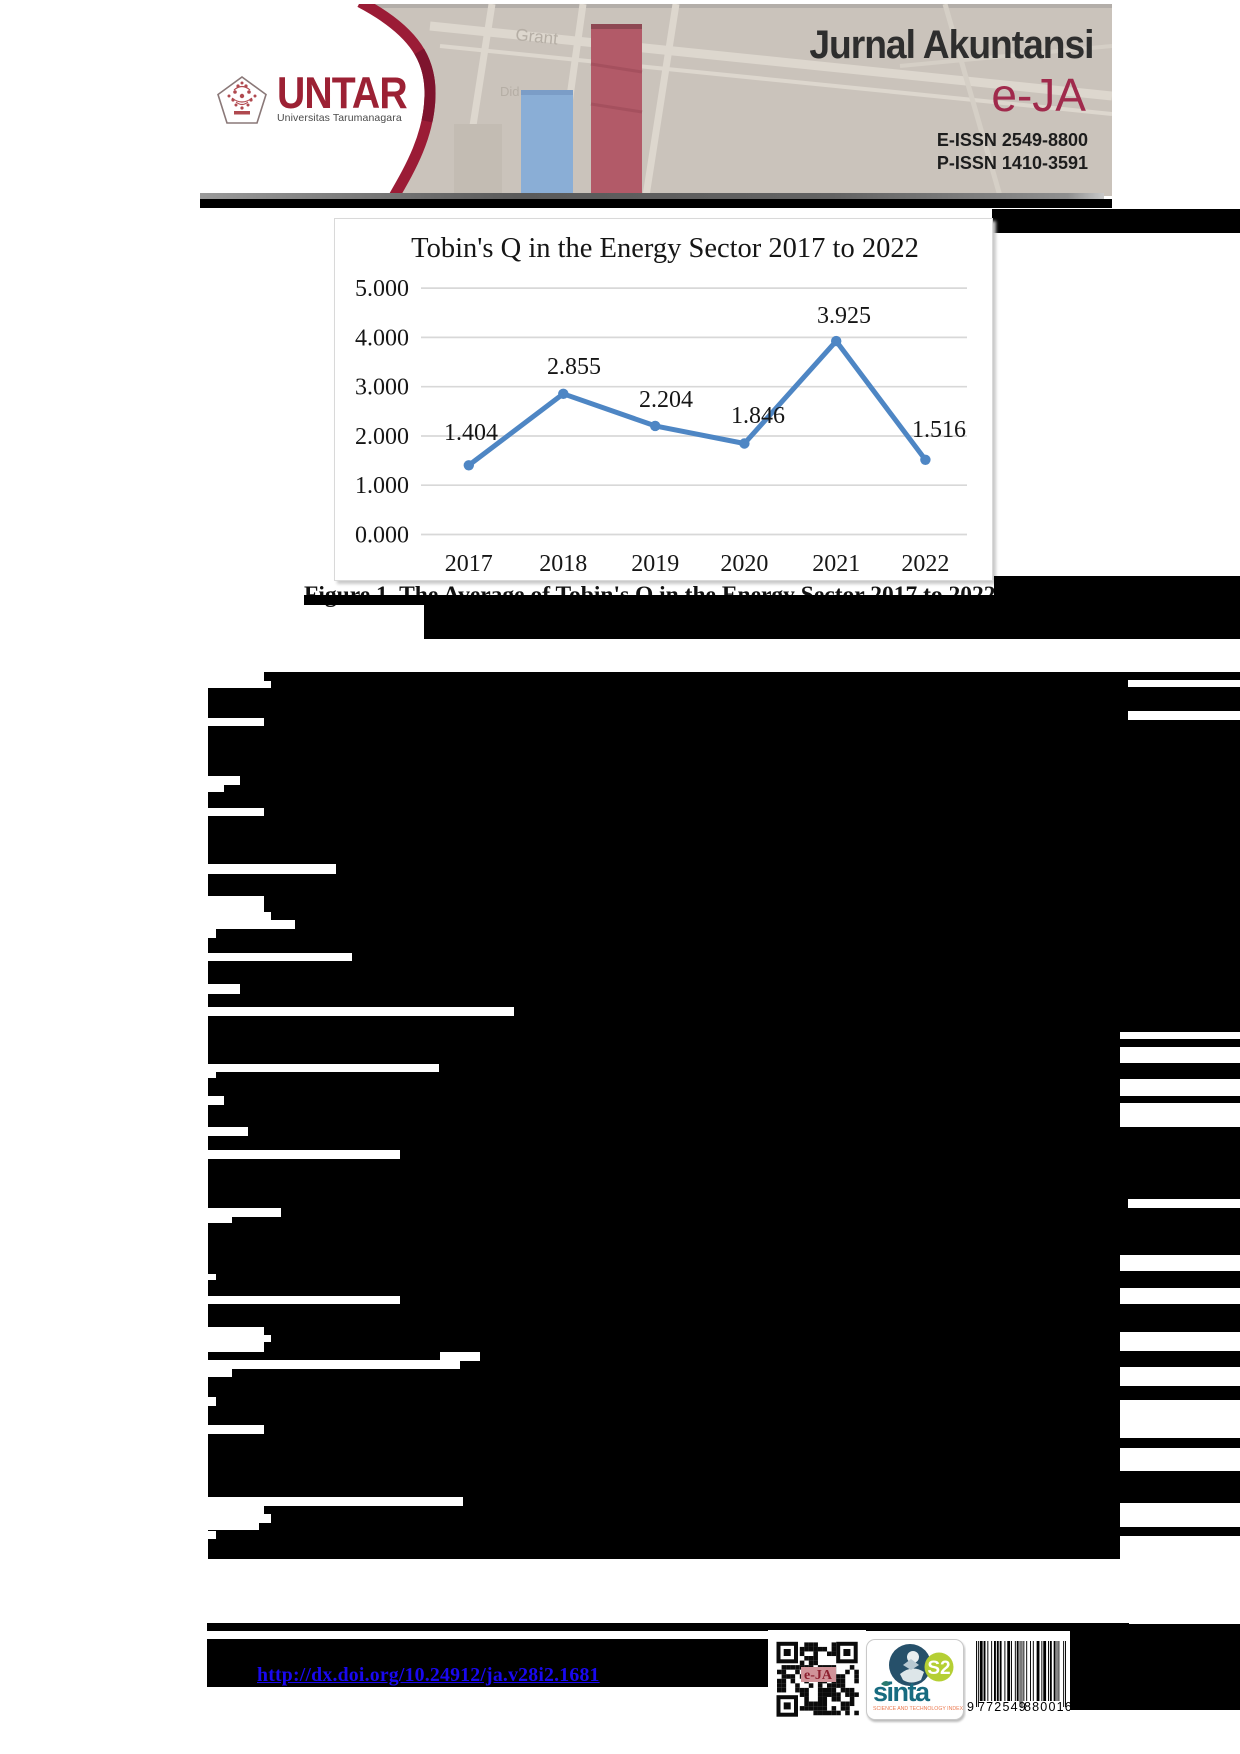  What do you see at coordinates (1047, 1707) in the screenshot?
I see `svg-text: 880016` at bounding box center [1047, 1707].